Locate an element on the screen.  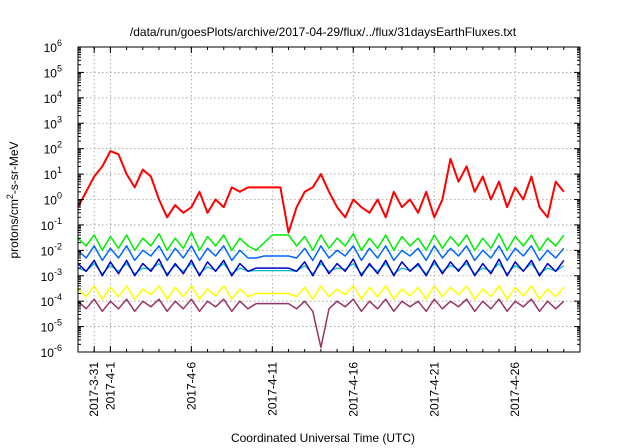
y-tick-label: 10⁻³ is located at coordinates (51, 275).